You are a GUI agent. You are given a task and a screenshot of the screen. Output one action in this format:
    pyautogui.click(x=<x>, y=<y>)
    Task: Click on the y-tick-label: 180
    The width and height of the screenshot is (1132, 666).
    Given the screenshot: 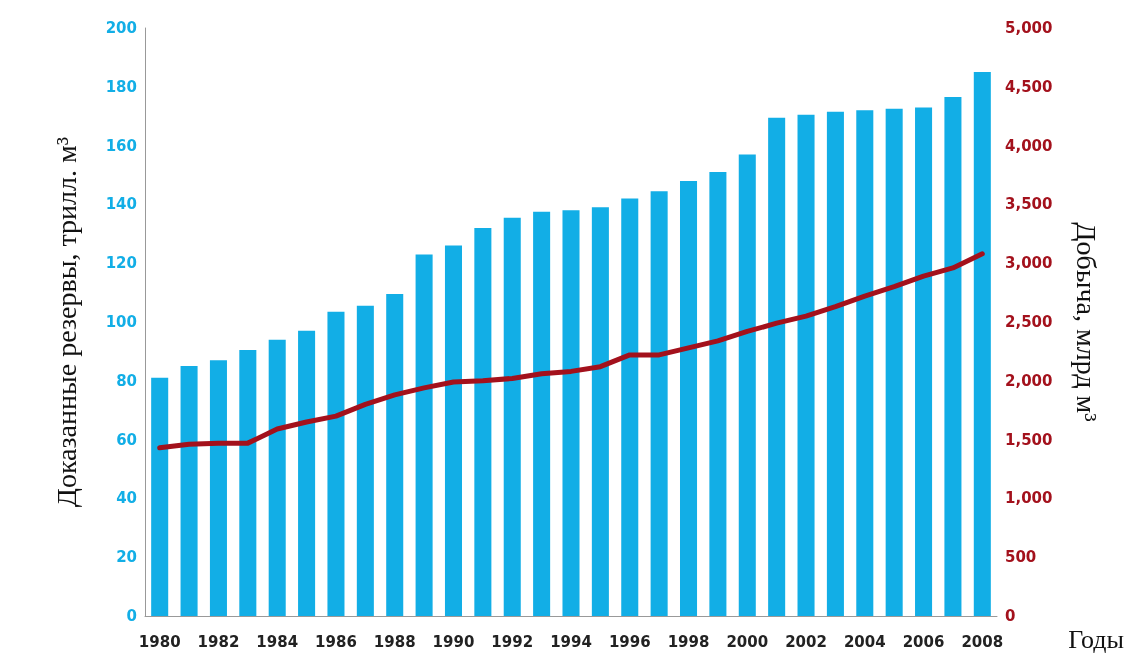 What is the action you would take?
    pyautogui.click(x=121, y=86)
    